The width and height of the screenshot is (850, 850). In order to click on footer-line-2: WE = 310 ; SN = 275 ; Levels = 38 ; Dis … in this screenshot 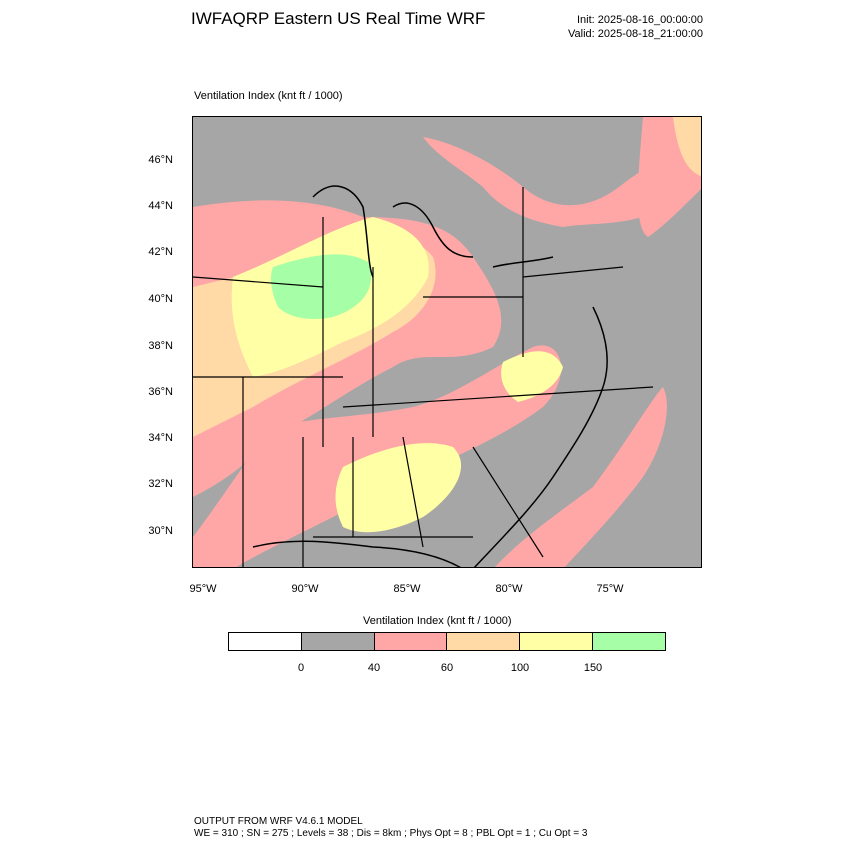, I will do `click(391, 833)`.